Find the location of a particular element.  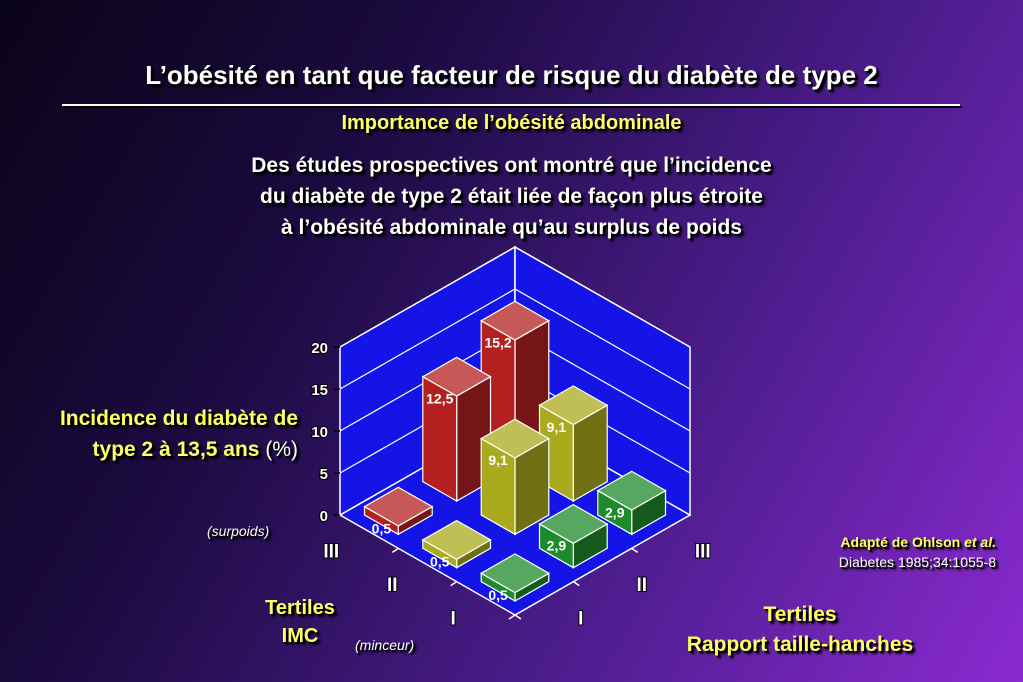

z-tick-label: I is located at coordinates (580, 618).